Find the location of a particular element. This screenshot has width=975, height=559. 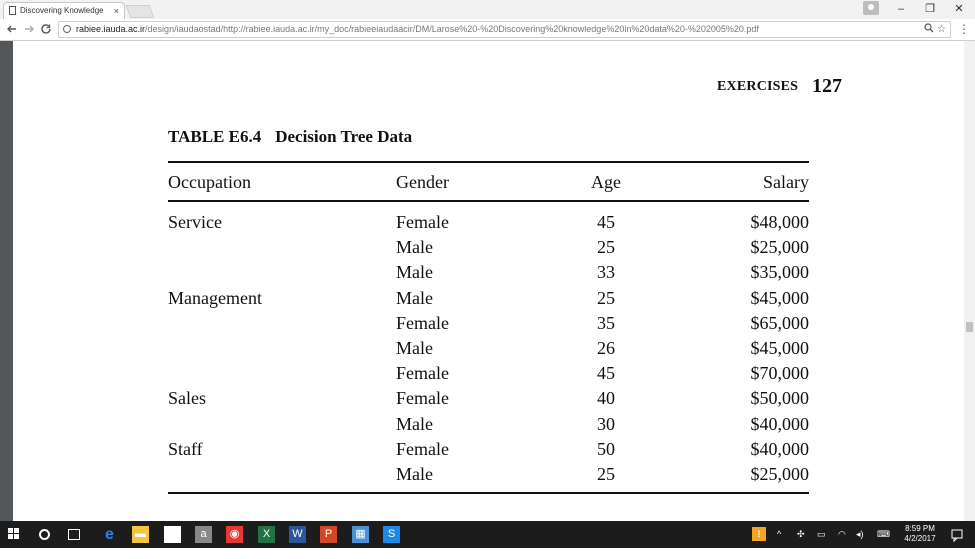

close-window-button: ✕ is located at coordinates (959, 9).